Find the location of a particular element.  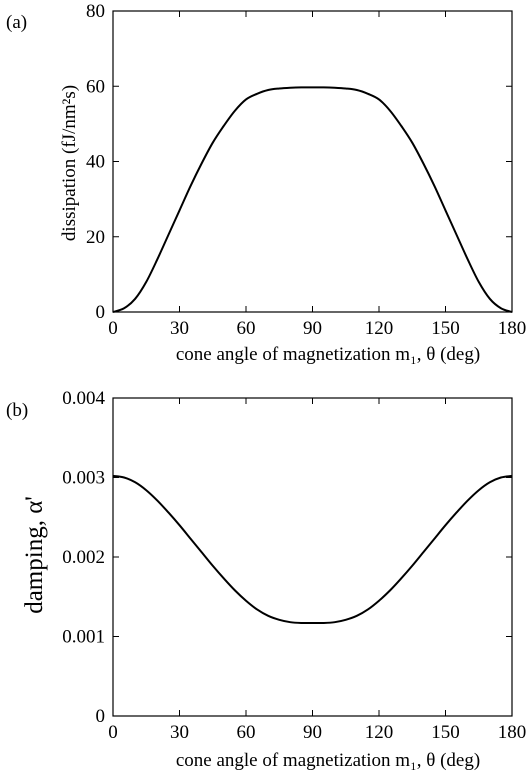

panel-a-x-tick-label: 150 is located at coordinates (445, 328).